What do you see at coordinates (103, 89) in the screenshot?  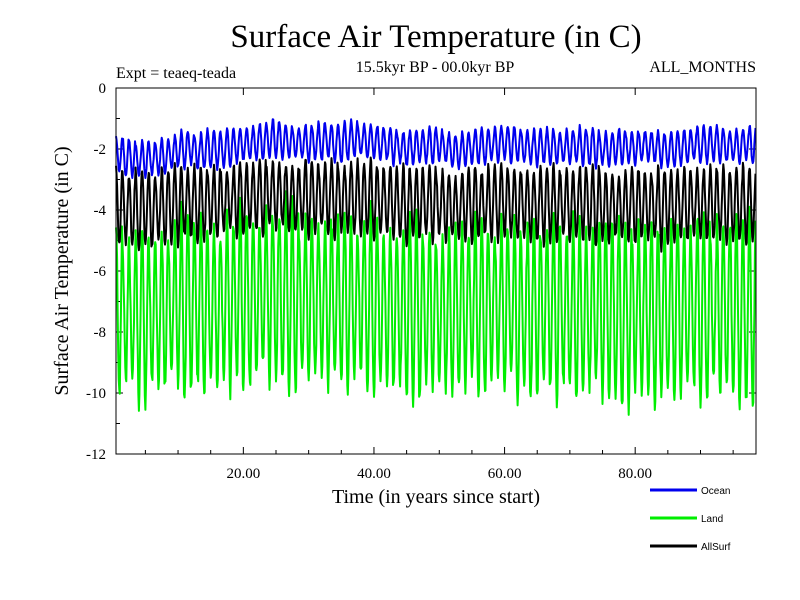 I see `y-tick-label: 0` at bounding box center [103, 89].